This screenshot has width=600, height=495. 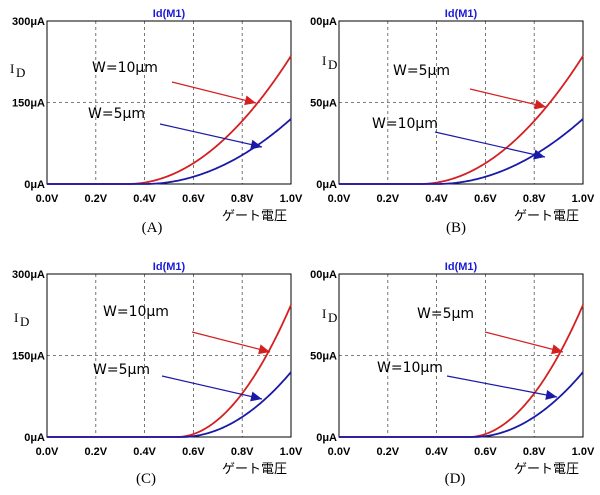 What do you see at coordinates (456, 228) in the screenshot?
I see `panel-label: (B)` at bounding box center [456, 228].